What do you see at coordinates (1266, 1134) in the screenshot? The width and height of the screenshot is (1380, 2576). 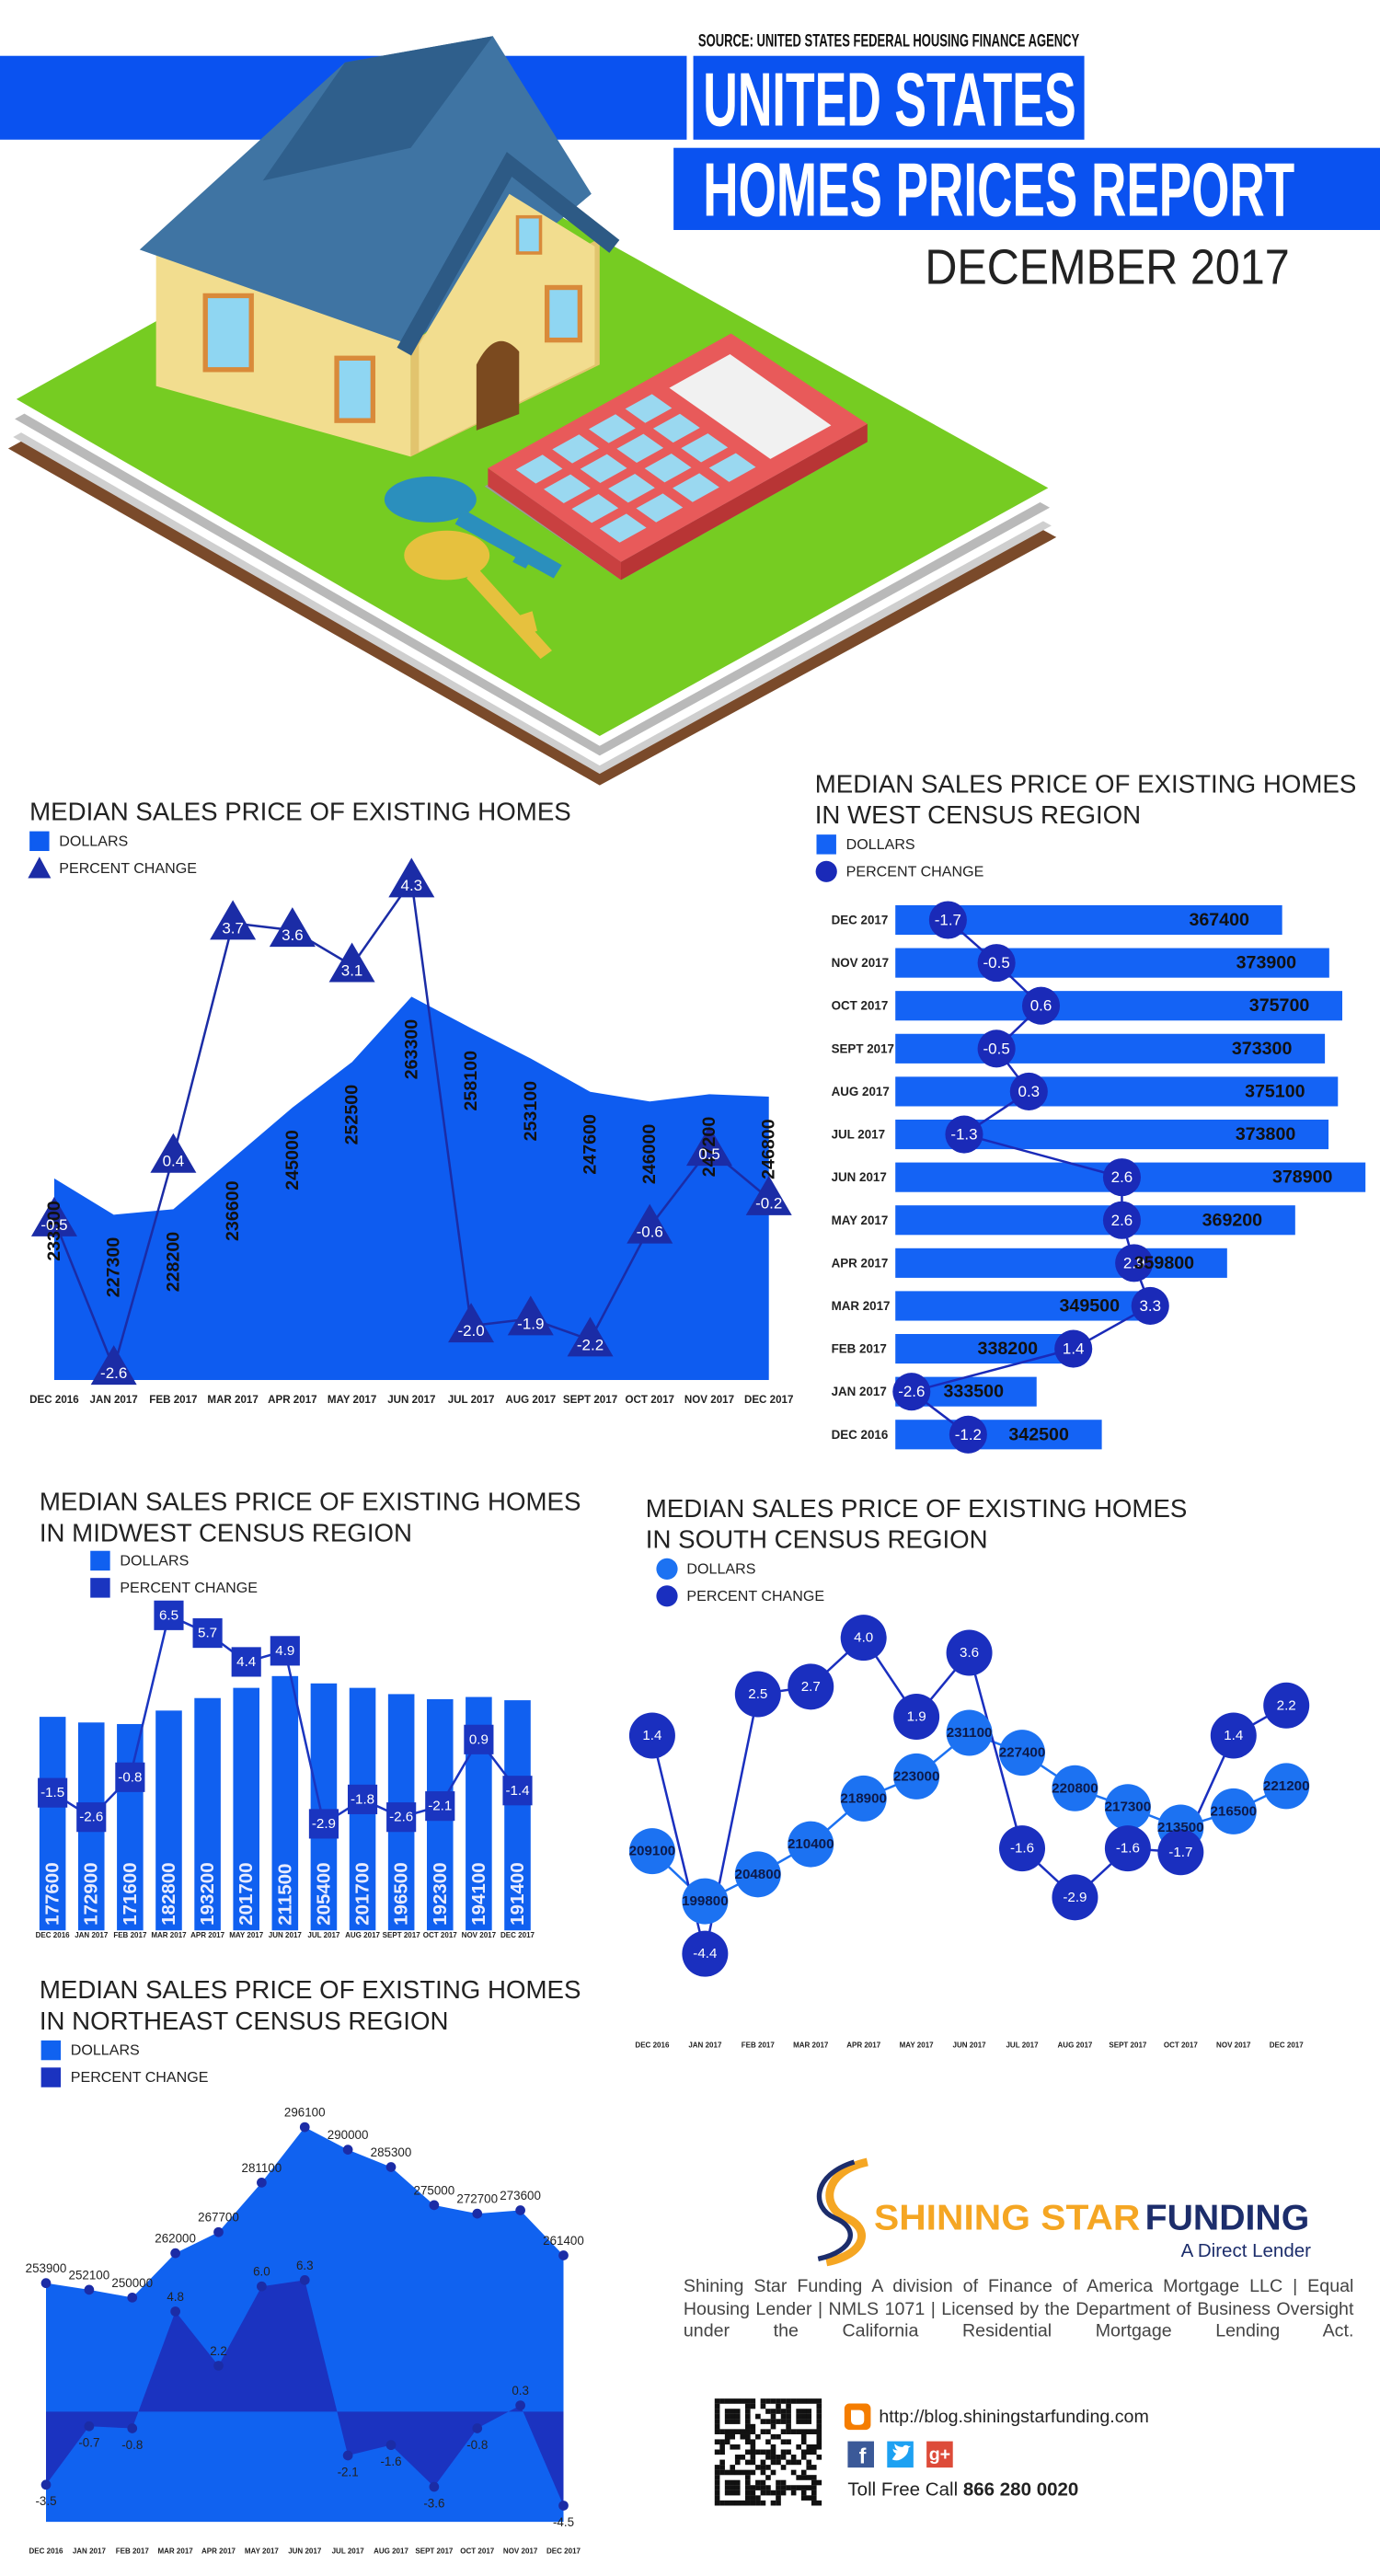 I see `data-label: 373800` at bounding box center [1266, 1134].